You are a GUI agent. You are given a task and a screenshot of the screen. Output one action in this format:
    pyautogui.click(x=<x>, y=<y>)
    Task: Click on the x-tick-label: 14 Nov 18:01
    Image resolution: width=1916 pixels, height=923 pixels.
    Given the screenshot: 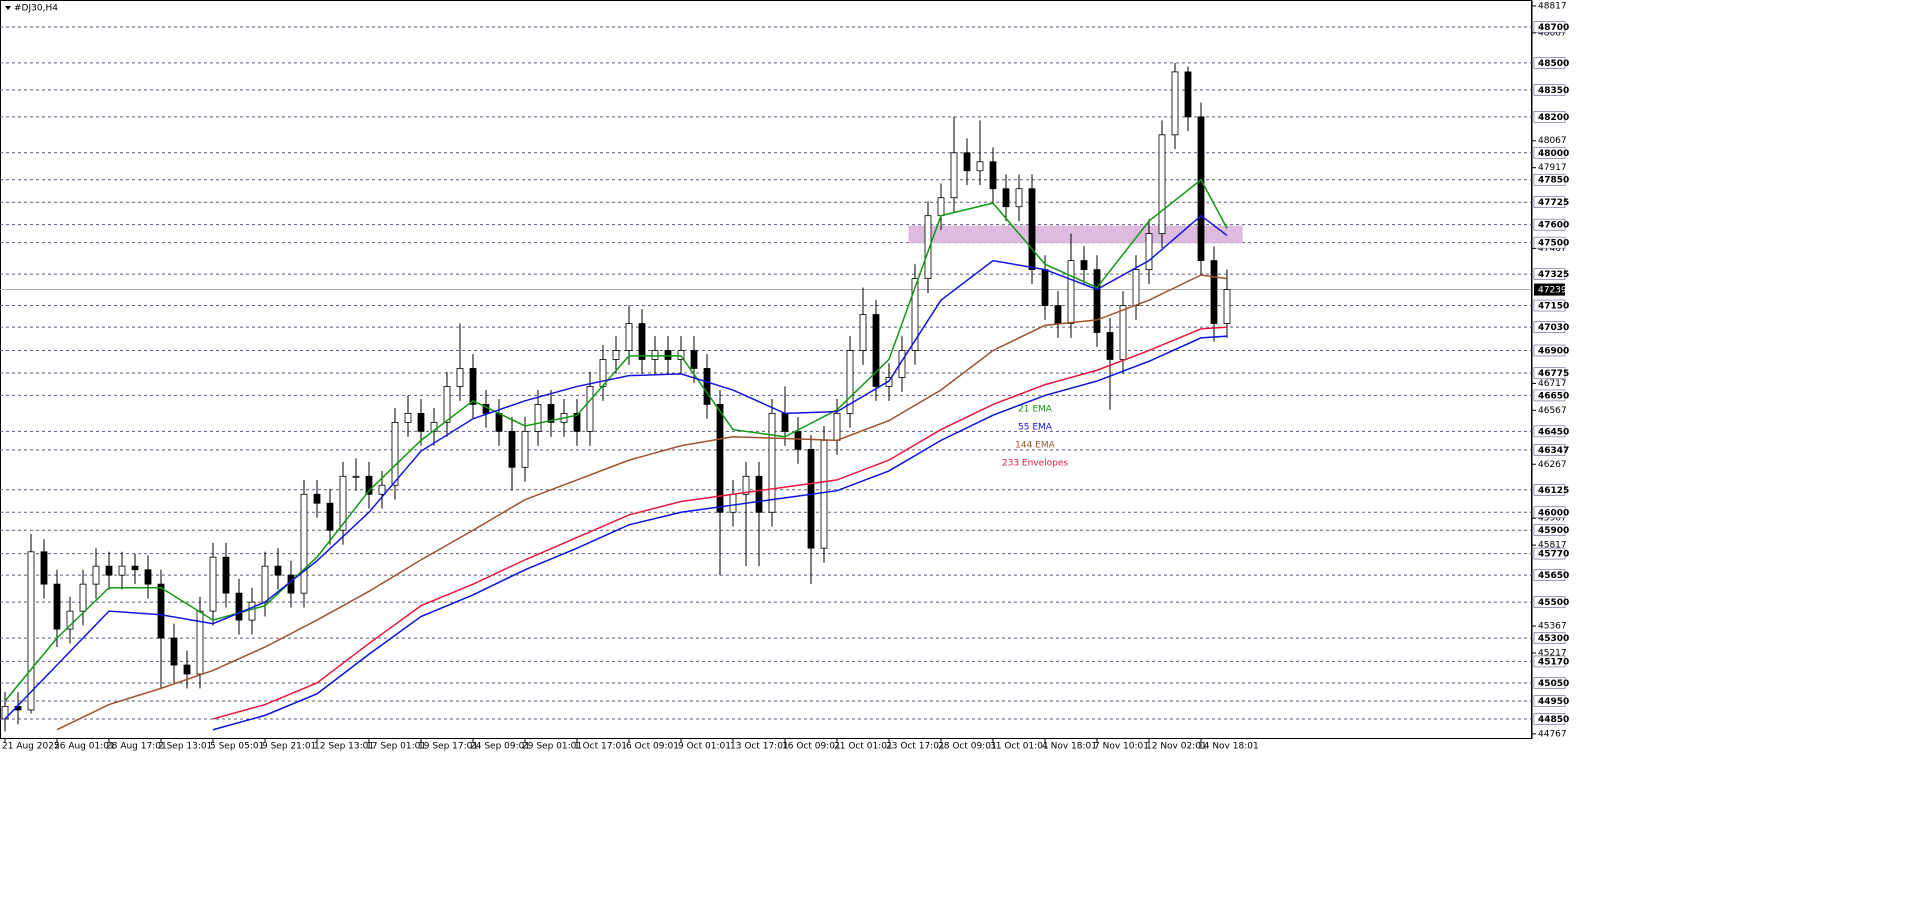 What is the action you would take?
    pyautogui.click(x=1228, y=747)
    